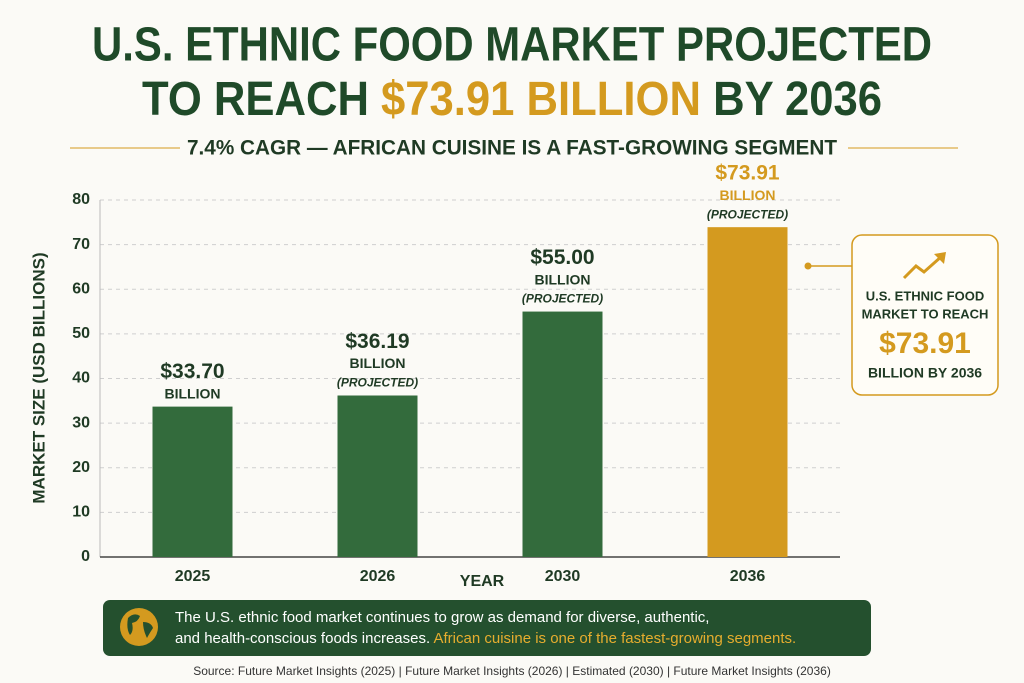 The image size is (1024, 683). What do you see at coordinates (512, 45) in the screenshot?
I see `title-line1: U.S. ETHNIC FOOD MARKET PROJECTED` at bounding box center [512, 45].